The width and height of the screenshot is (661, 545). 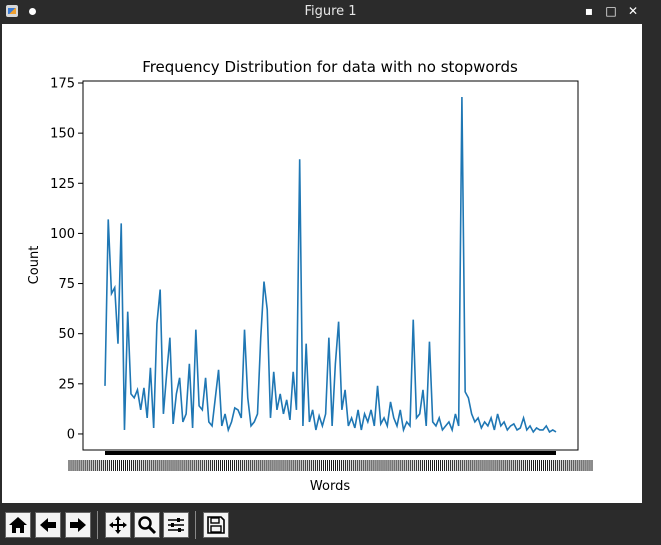 I want to click on home-icon, so click(x=18, y=525).